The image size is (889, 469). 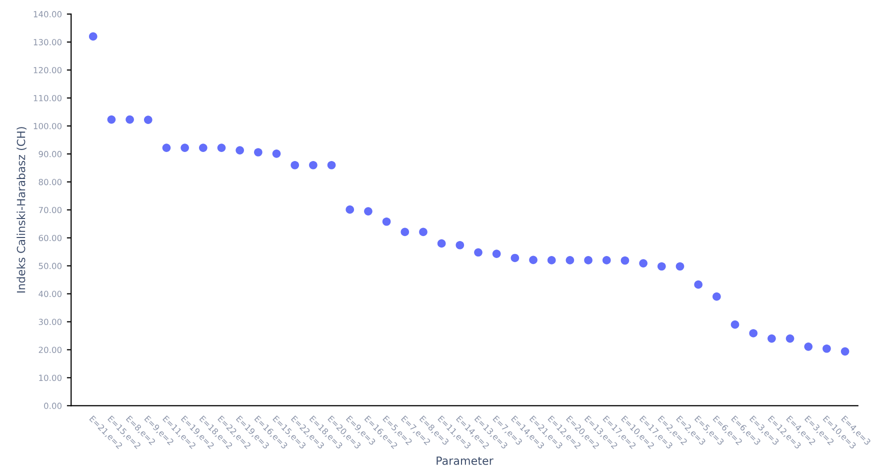 What do you see at coordinates (465, 460) in the screenshot?
I see `x-axis-title: Parameter` at bounding box center [465, 460].